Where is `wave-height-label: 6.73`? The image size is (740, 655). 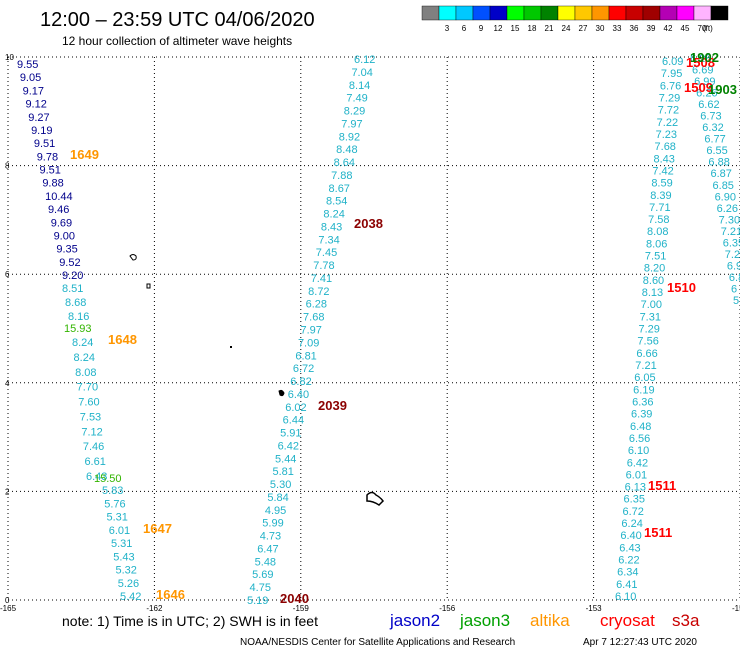 wave-height-label: 6.73 is located at coordinates (710, 117).